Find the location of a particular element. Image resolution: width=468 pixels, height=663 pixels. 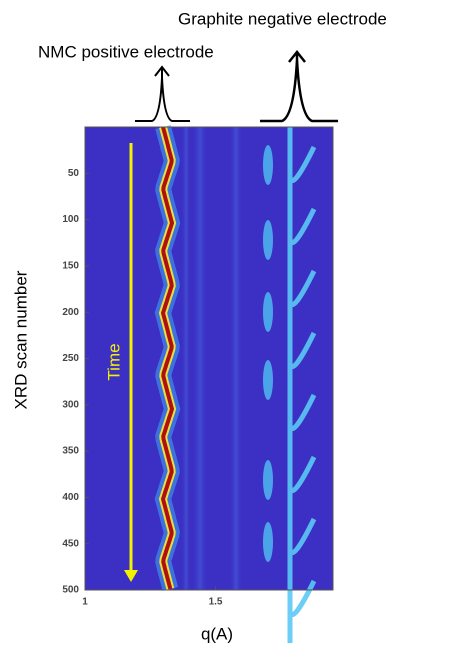

y-tick-label: 350 is located at coordinates (70, 451).